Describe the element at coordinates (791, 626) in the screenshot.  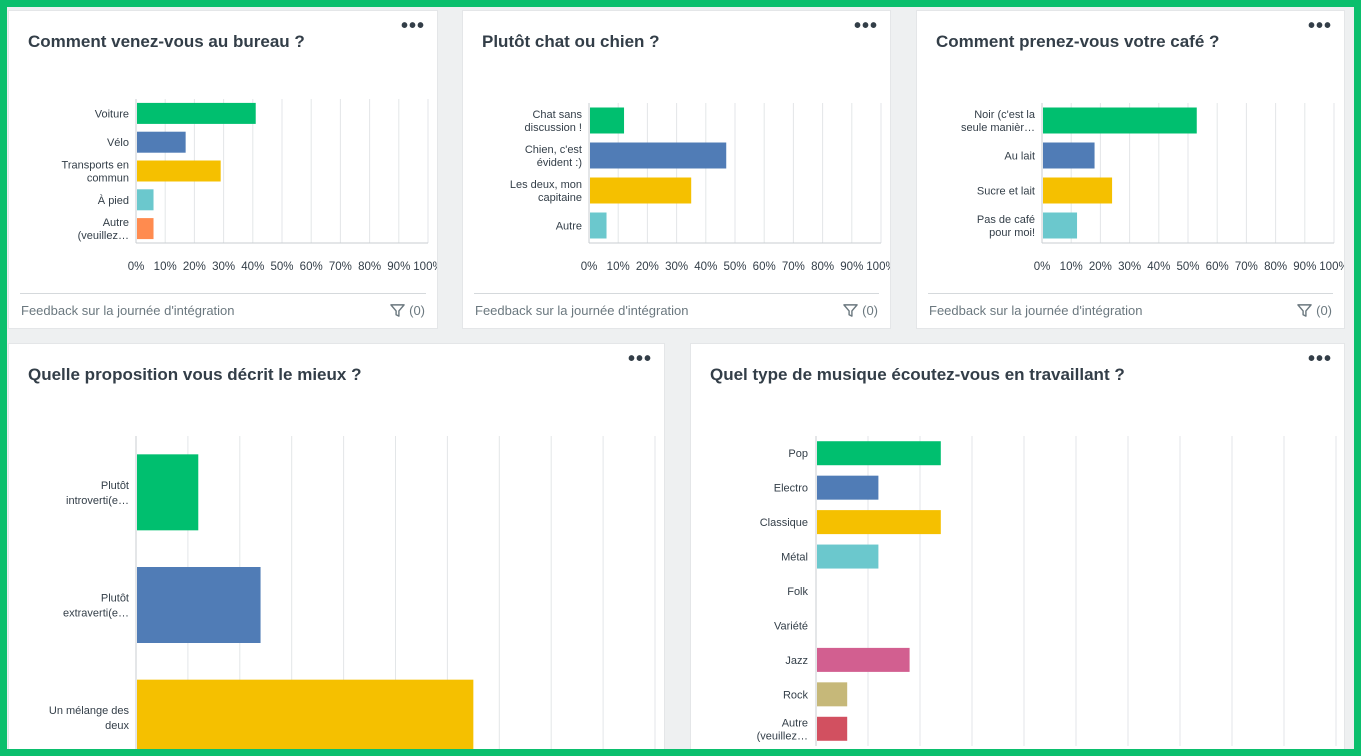
I see `category-label: Variété` at that location.